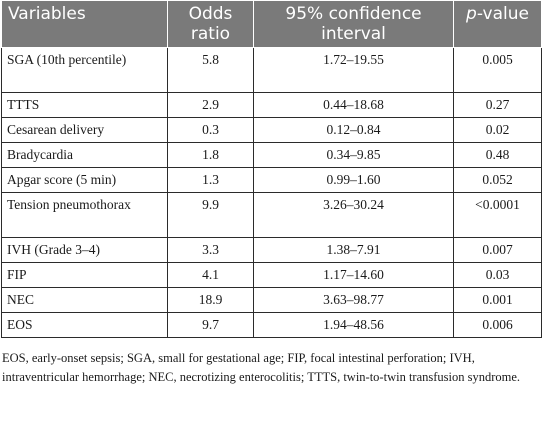  What do you see at coordinates (210, 130) in the screenshot?
I see `cell-odds-ratio: 0.3` at bounding box center [210, 130].